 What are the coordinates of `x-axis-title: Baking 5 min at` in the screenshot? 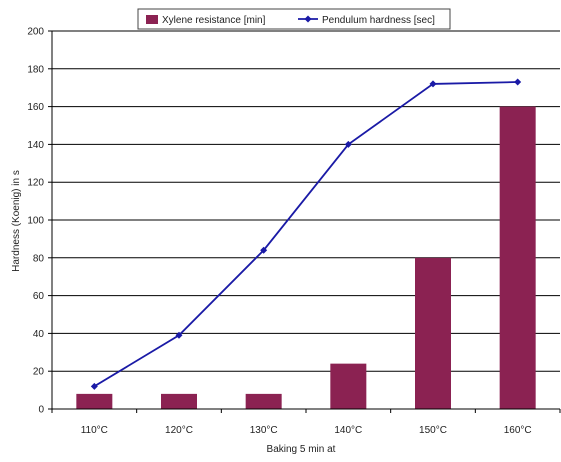 It's located at (301, 449).